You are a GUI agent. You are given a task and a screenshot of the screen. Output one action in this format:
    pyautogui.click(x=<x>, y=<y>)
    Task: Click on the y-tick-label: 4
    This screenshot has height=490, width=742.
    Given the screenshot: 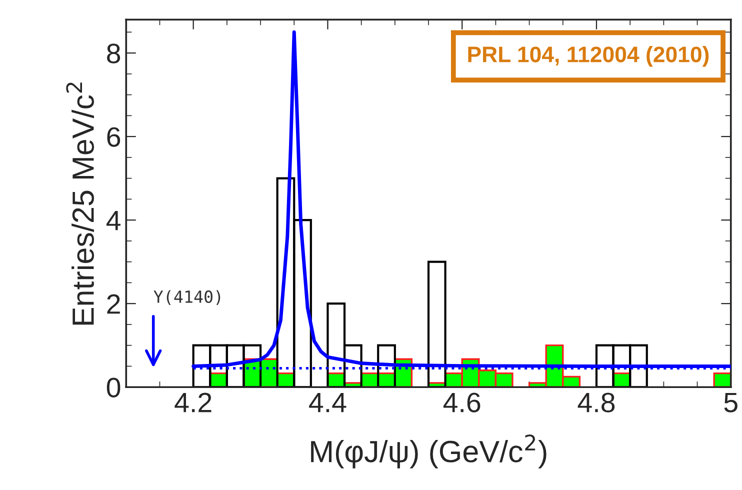 What is the action you would take?
    pyautogui.click(x=113, y=220)
    